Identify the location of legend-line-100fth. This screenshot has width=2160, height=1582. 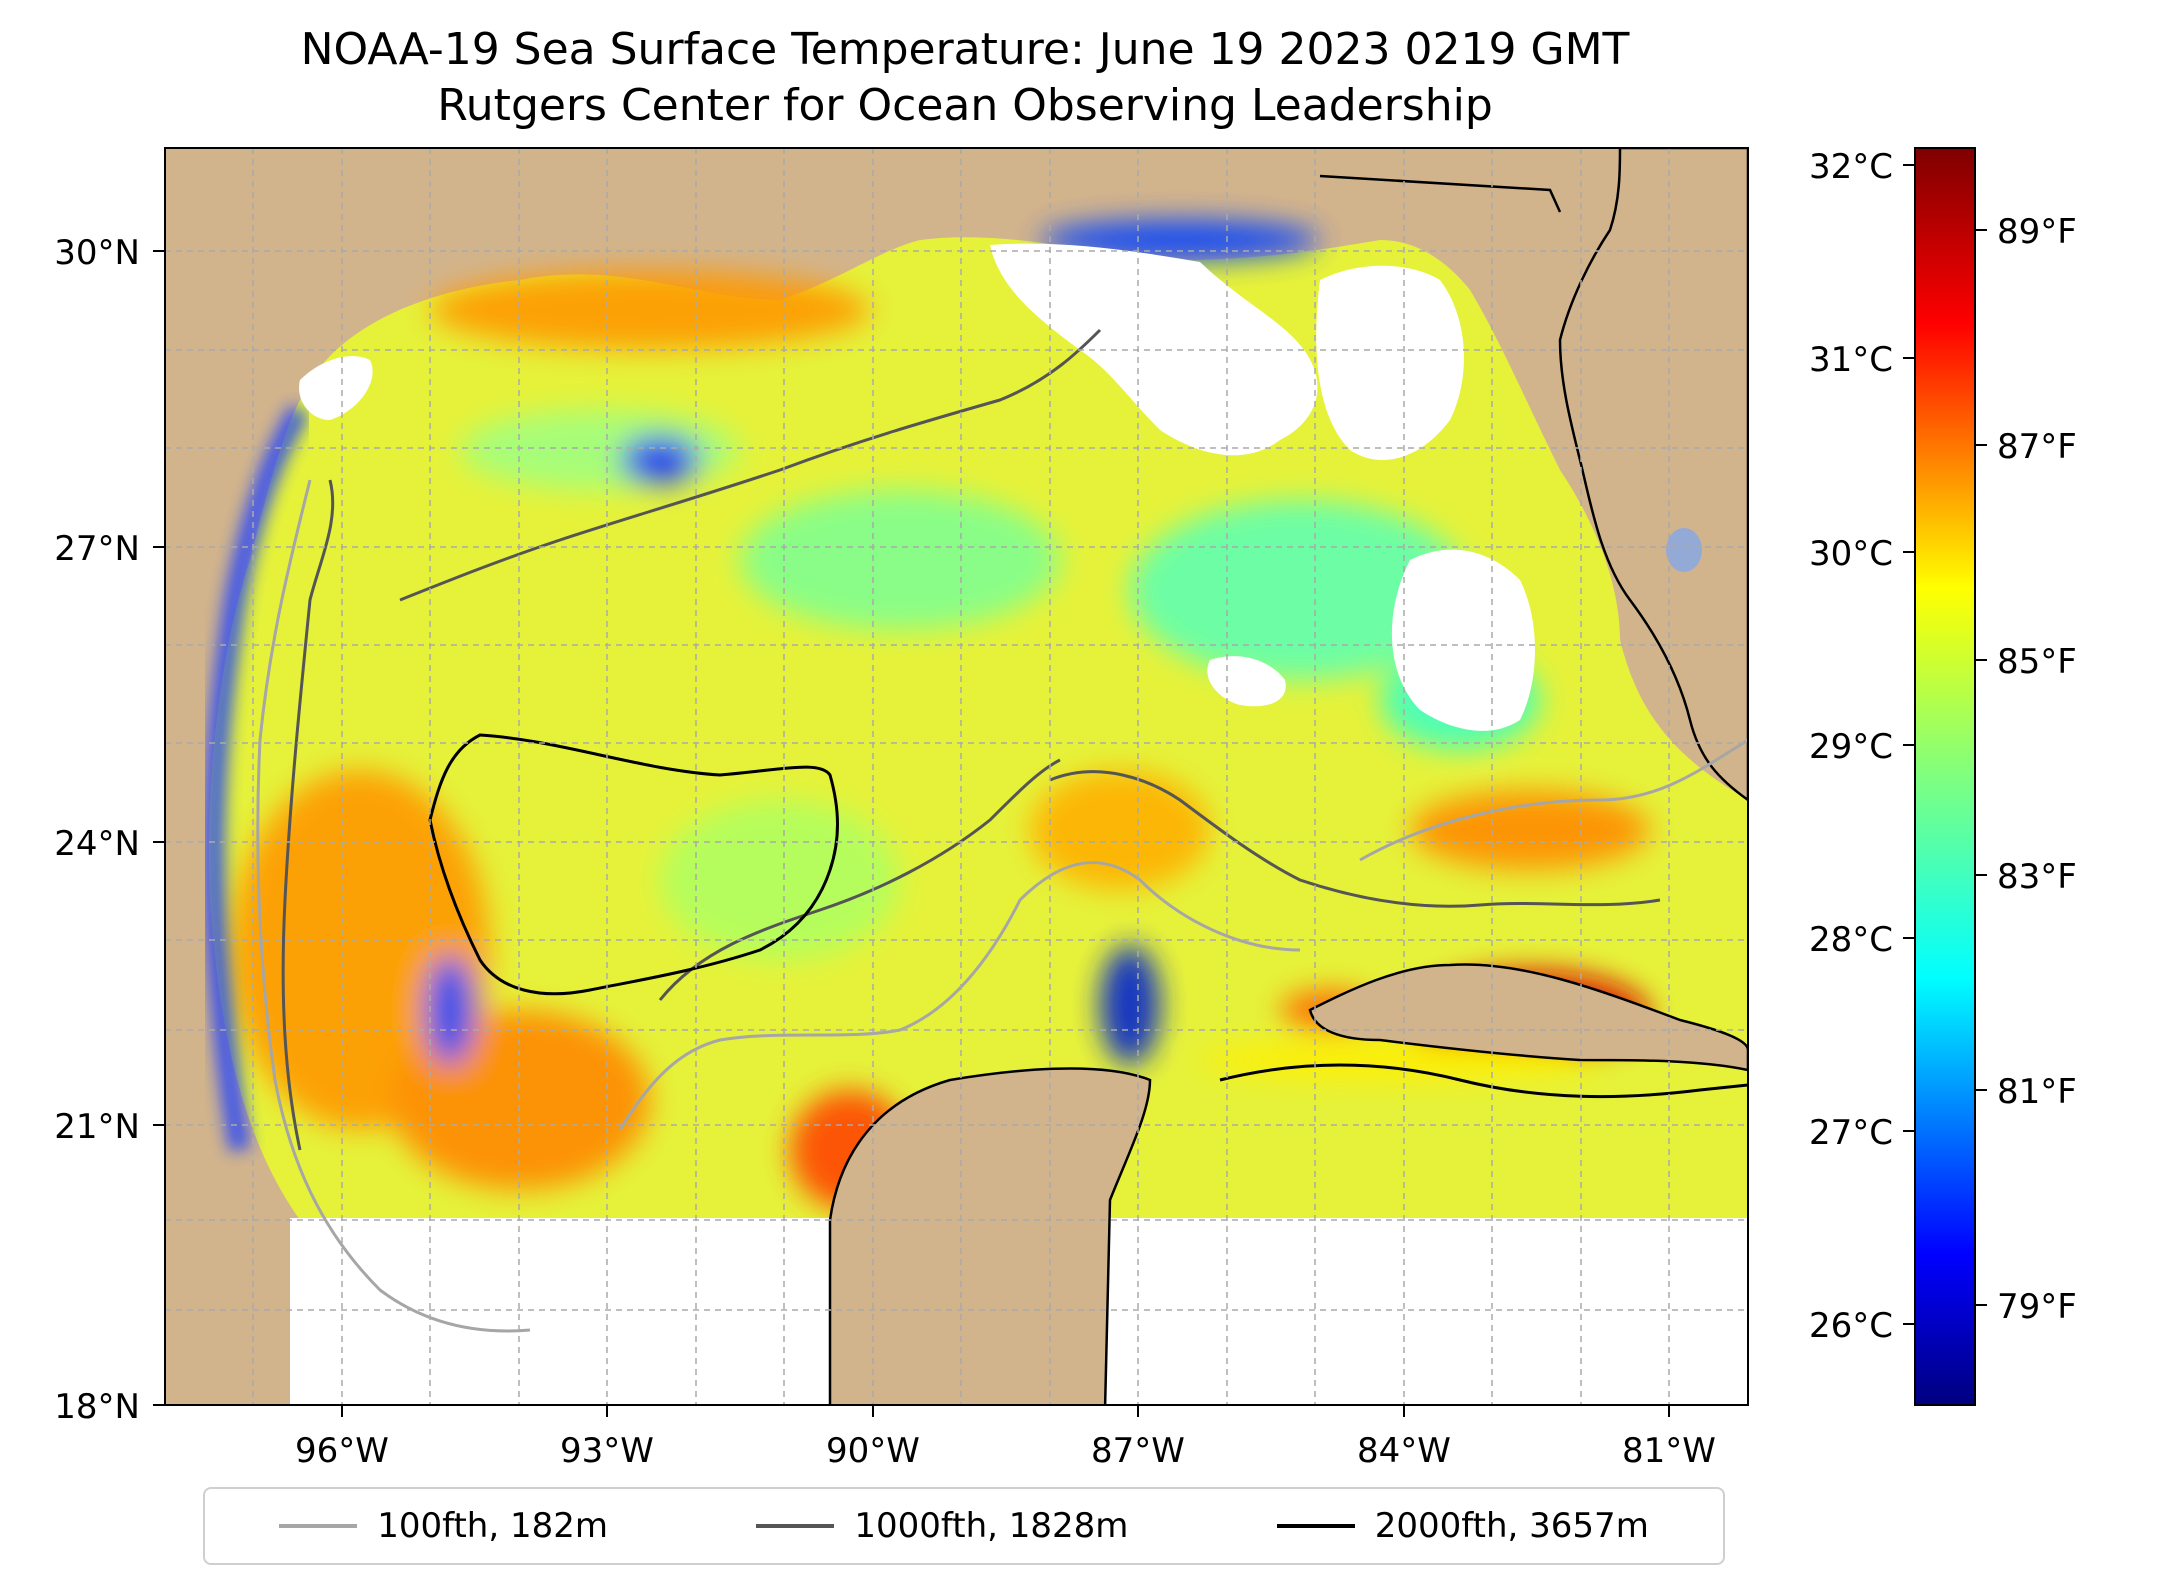
(318, 1526).